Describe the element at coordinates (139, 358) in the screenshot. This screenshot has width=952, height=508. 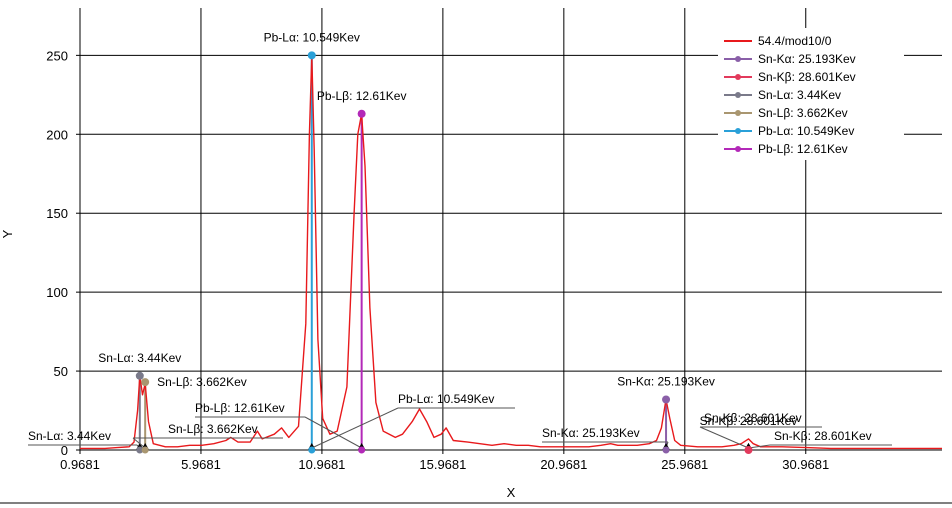
I see `peak-label: Sn-Lα: 3.44Kev` at that location.